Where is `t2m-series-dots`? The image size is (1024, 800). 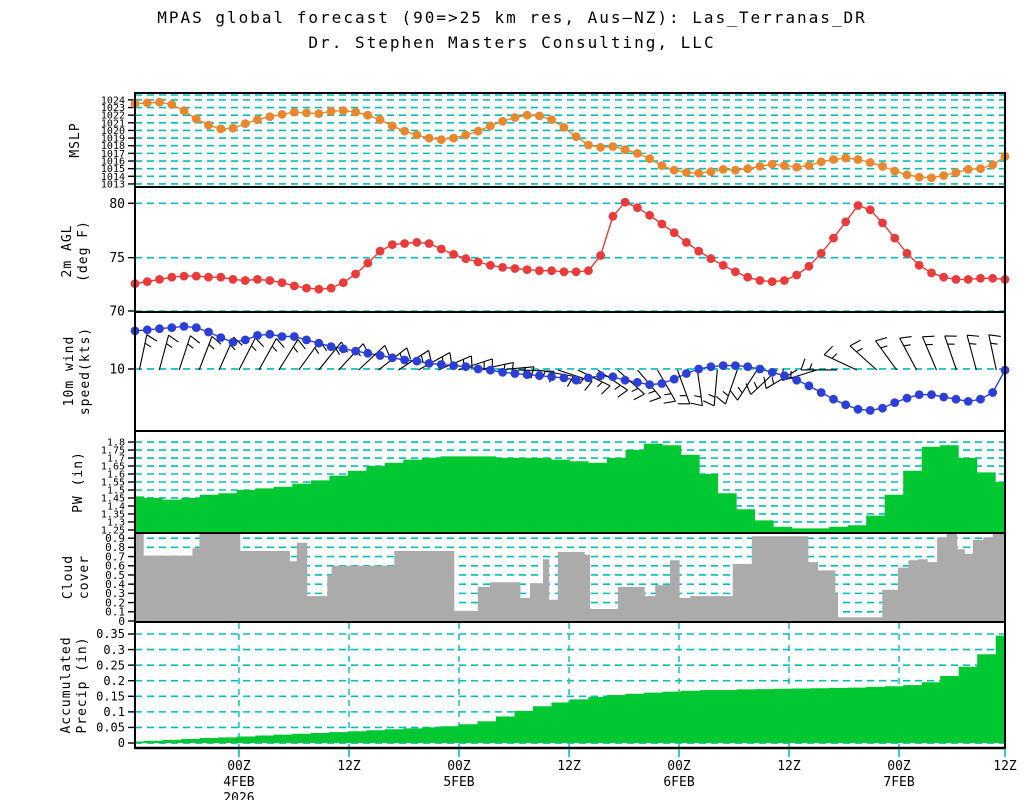
t2m-series-dots is located at coordinates (570, 245).